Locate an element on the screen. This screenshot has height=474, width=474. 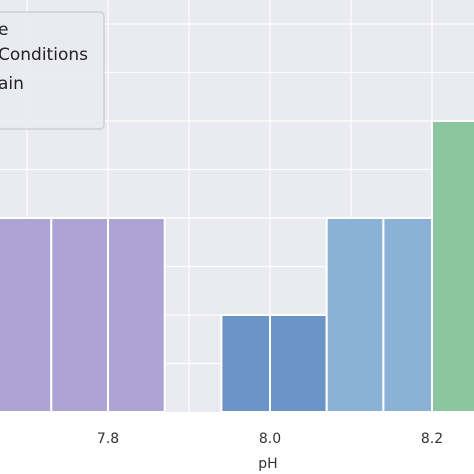
x-tick-label: 8.2 is located at coordinates (432, 439).